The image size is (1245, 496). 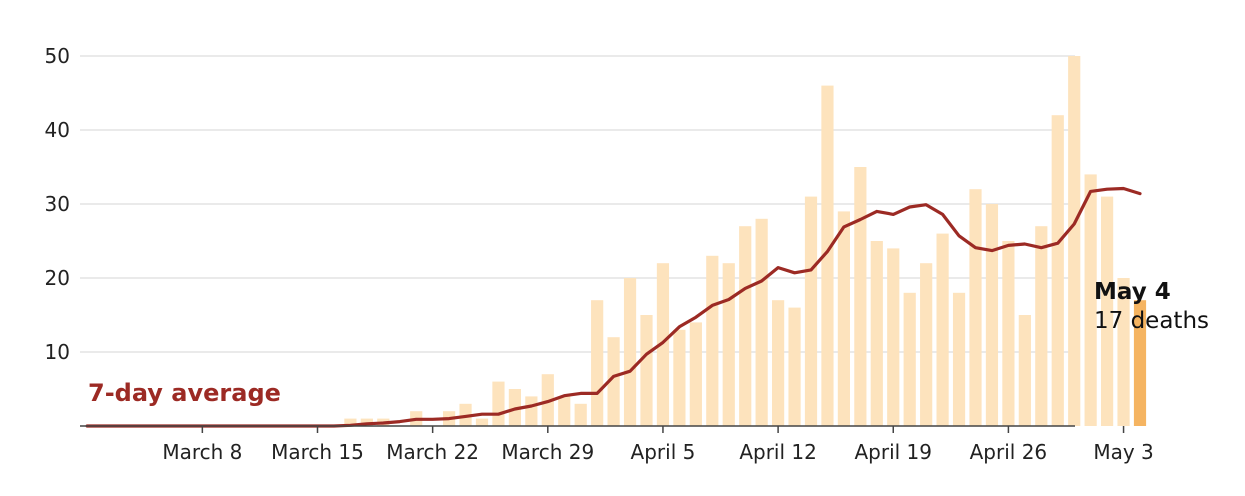 I want to click on highlighted-bar, so click(x=1140, y=363).